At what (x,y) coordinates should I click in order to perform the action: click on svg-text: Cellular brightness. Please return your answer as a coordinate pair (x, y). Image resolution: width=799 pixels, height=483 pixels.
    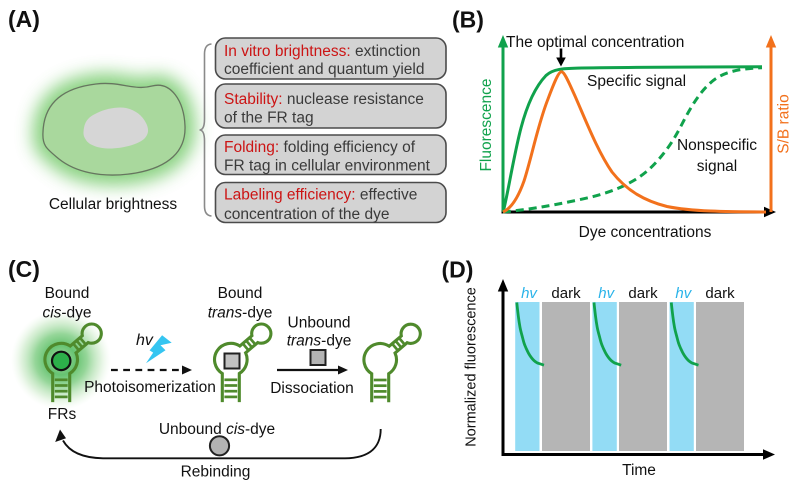
    Looking at the image, I should click on (113, 204).